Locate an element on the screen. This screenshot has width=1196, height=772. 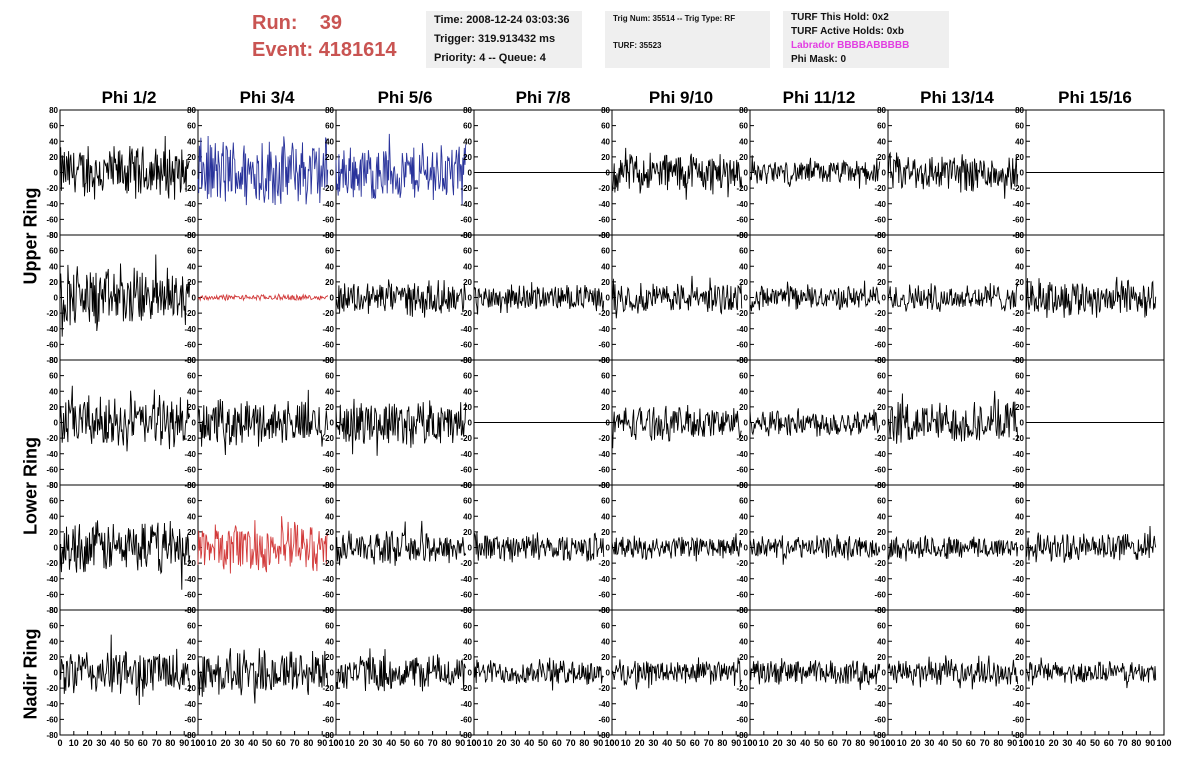
x-tick-label: 10 is located at coordinates (1040, 743).